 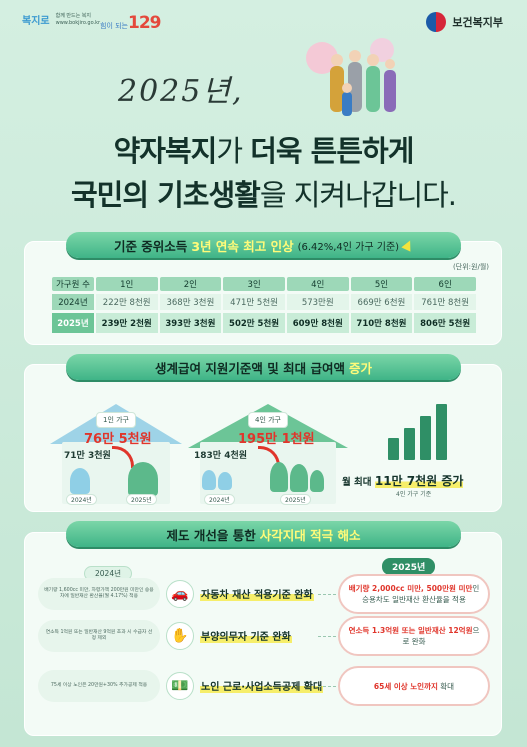 I want to click on four-person-house: 4인 가구 195만 1천원 183만 4천원 2024년 2025년, so click(x=268, y=444).